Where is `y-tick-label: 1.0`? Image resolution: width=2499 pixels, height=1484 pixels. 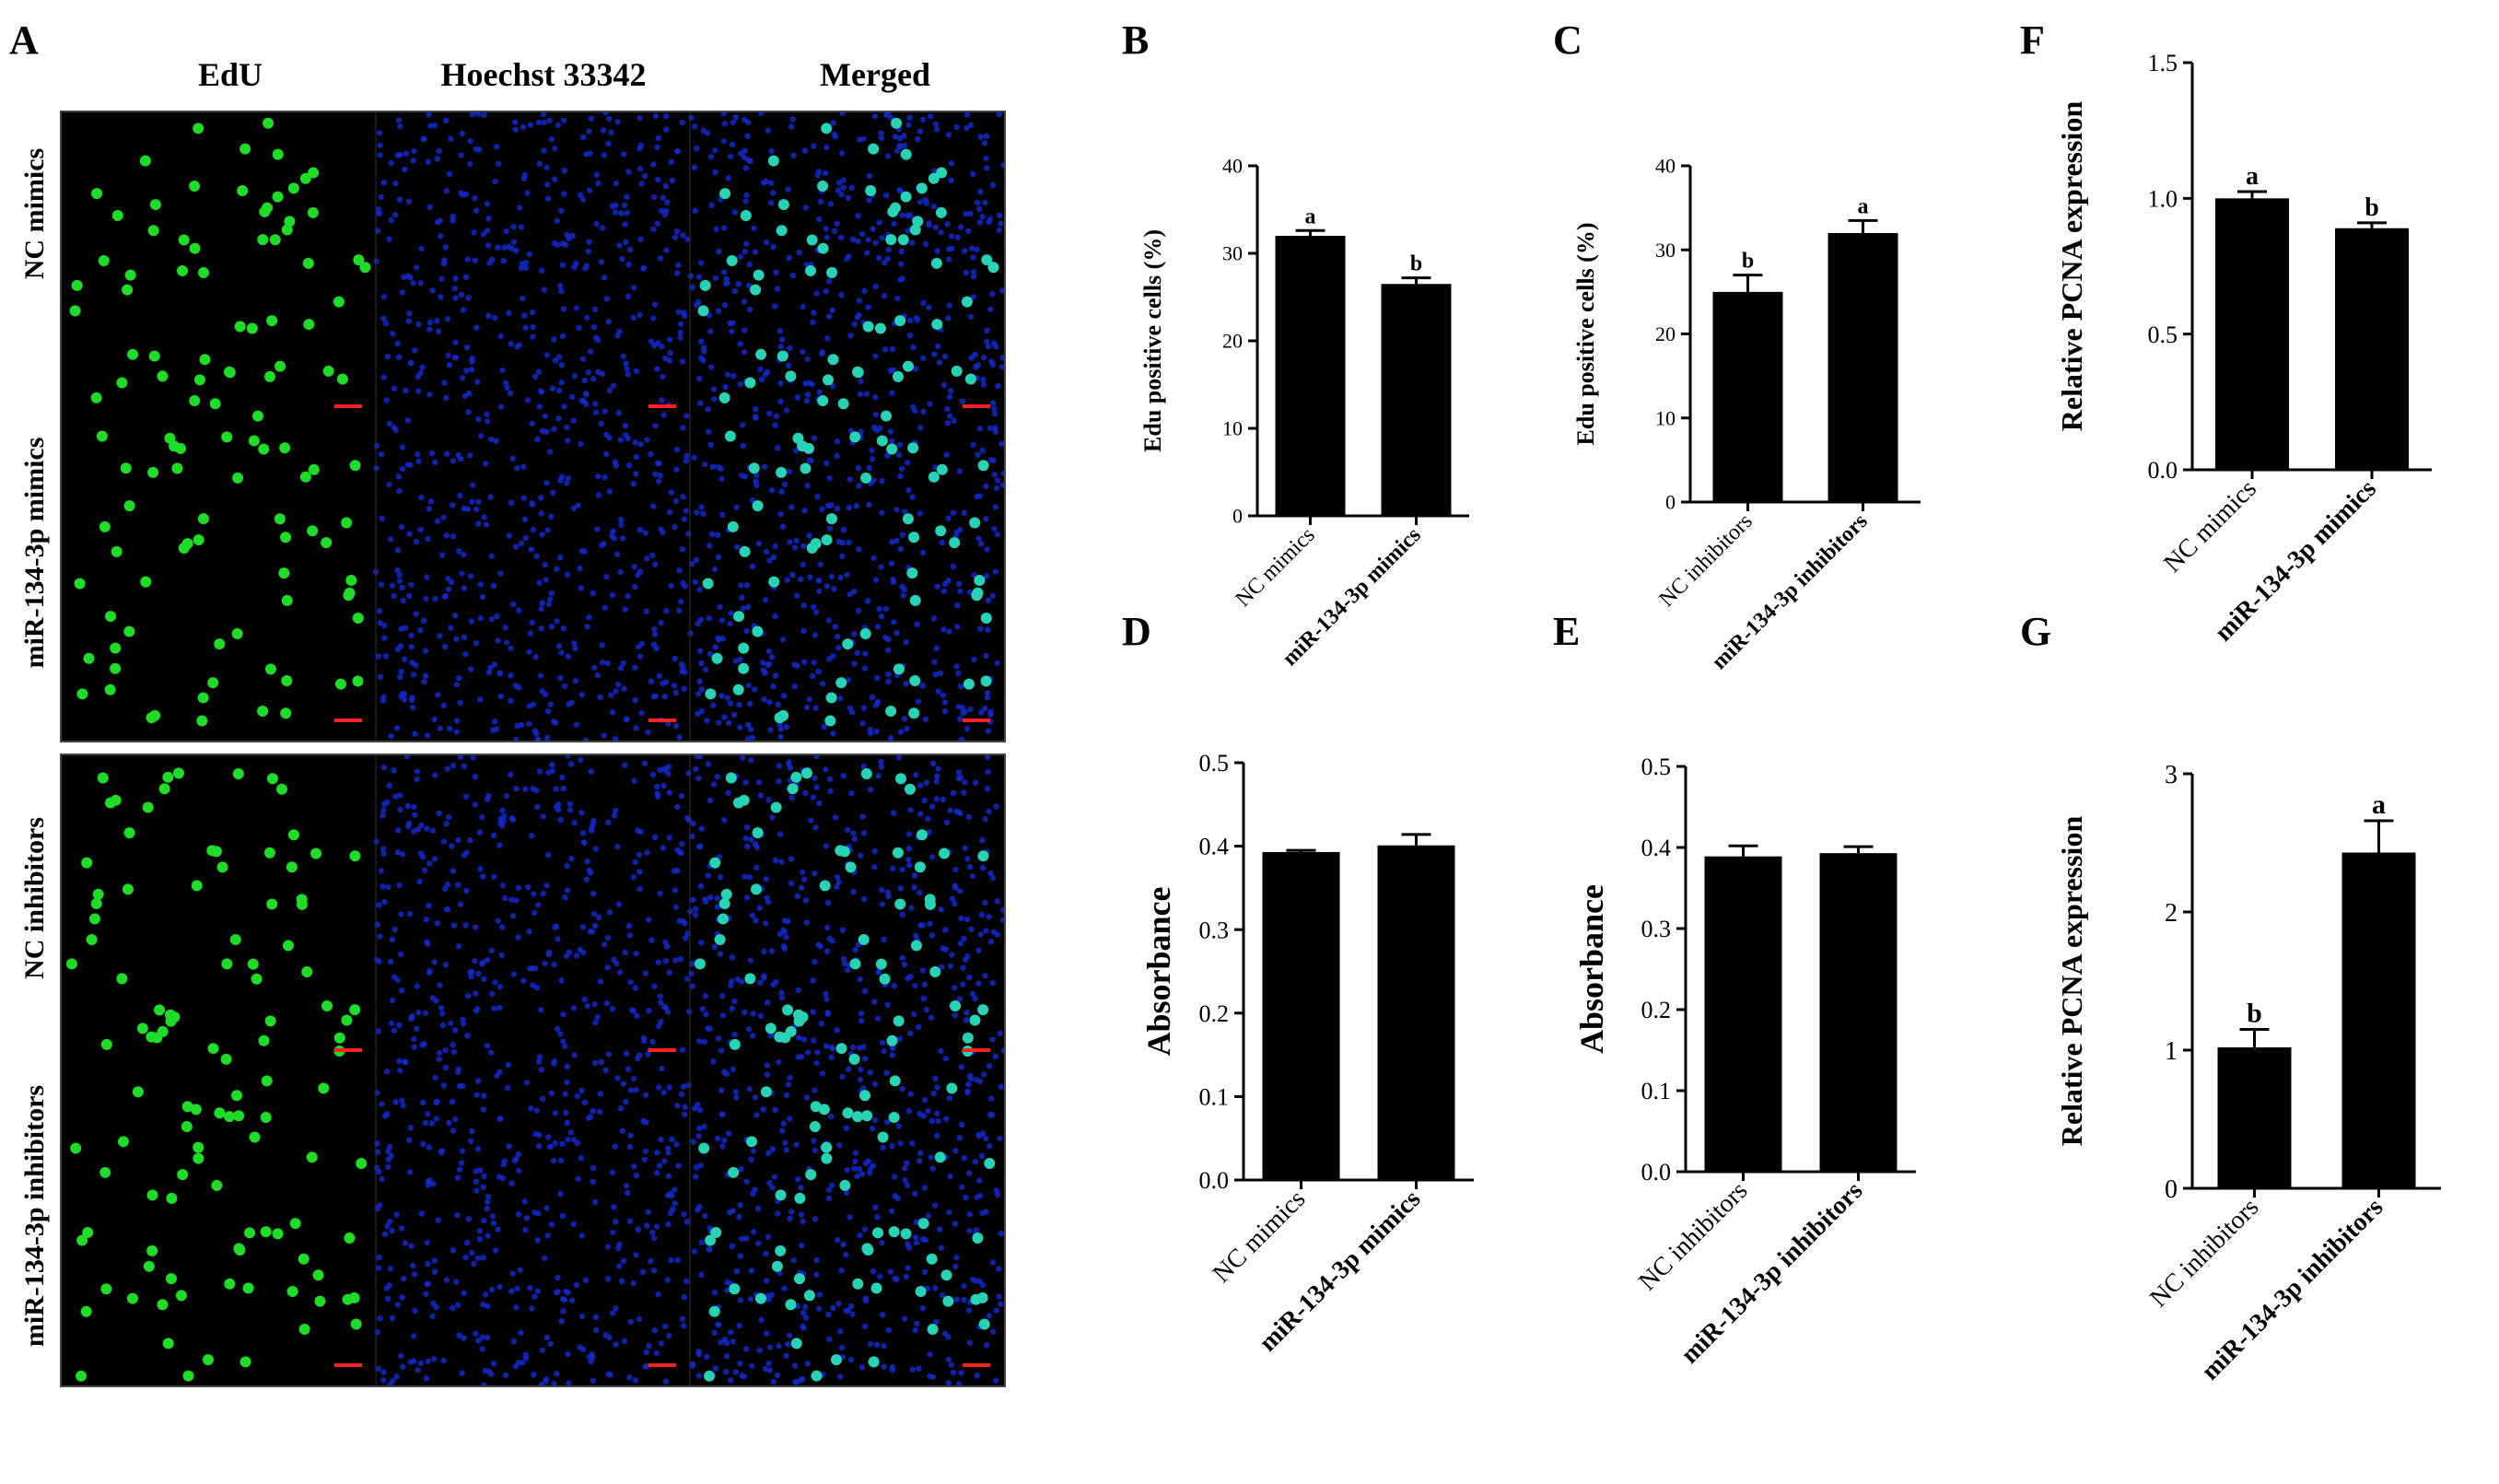 y-tick-label: 1.0 is located at coordinates (2163, 198).